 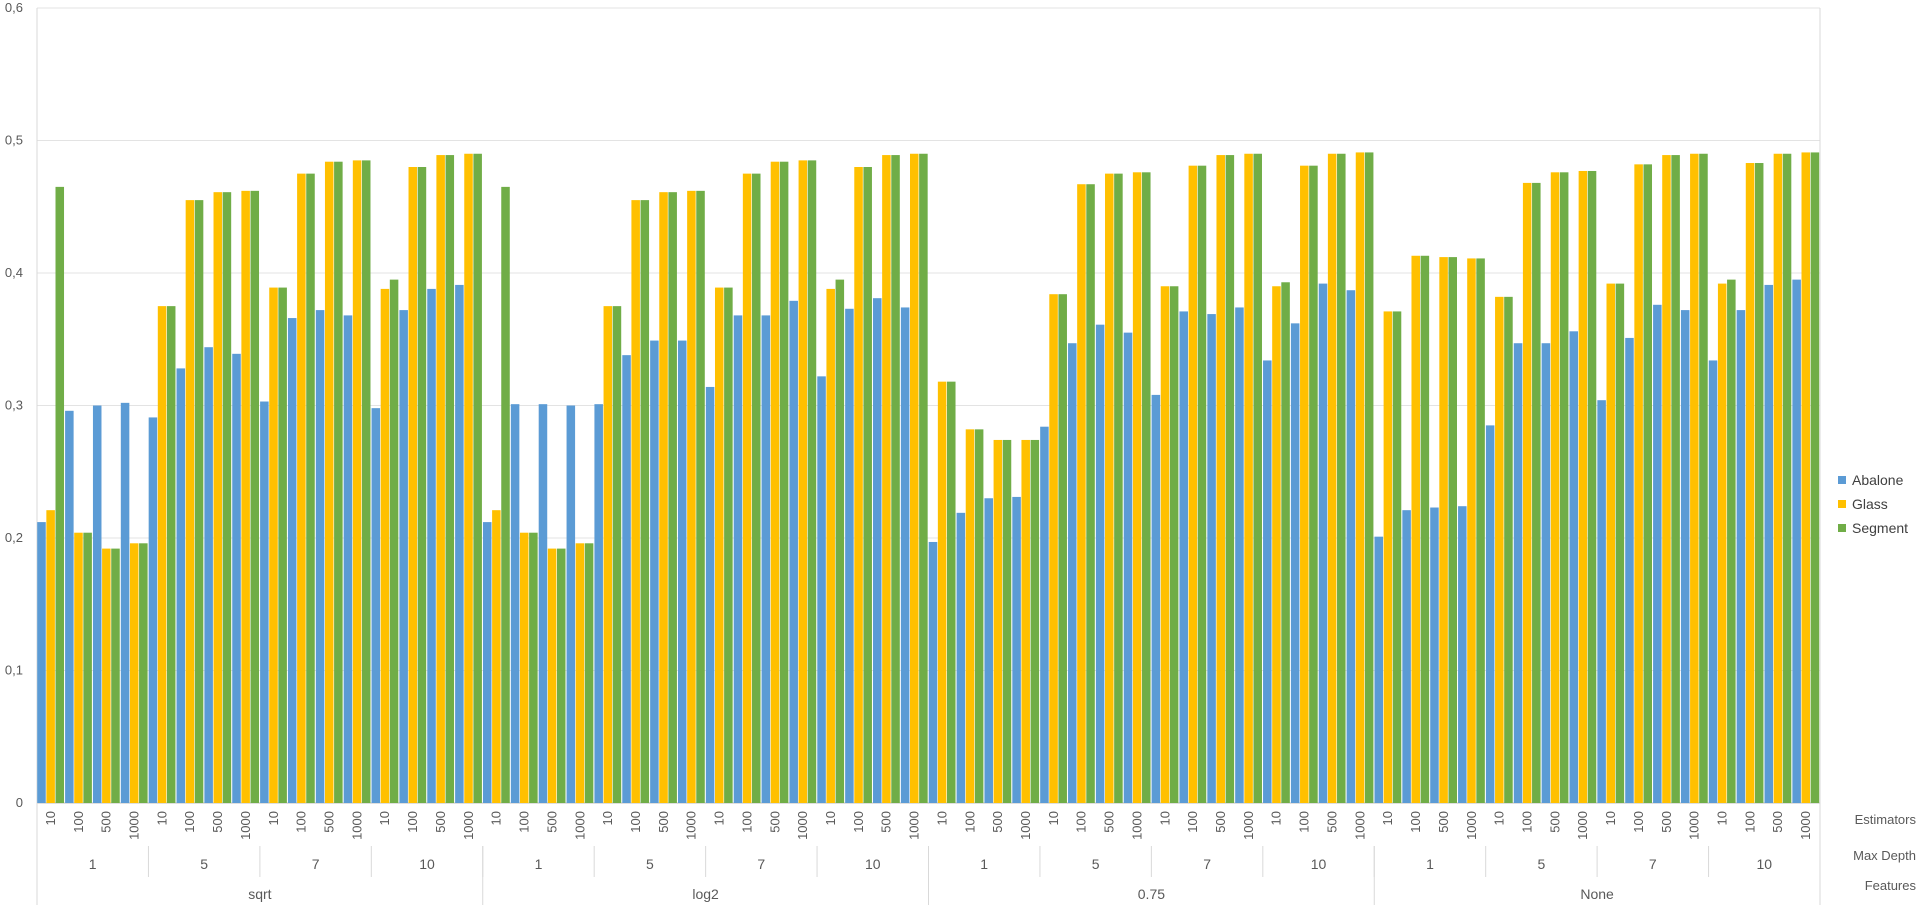 What do you see at coordinates (1878, 504) in the screenshot?
I see `legend: Abalone Glass Segment` at bounding box center [1878, 504].